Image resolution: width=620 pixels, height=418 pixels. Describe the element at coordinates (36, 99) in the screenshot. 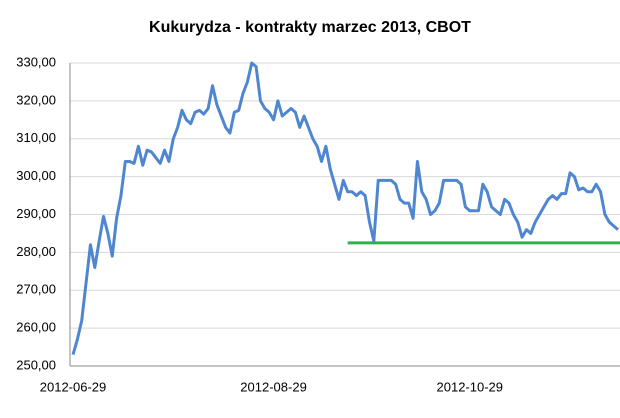

I see `y-tick-label: 320,00` at that location.